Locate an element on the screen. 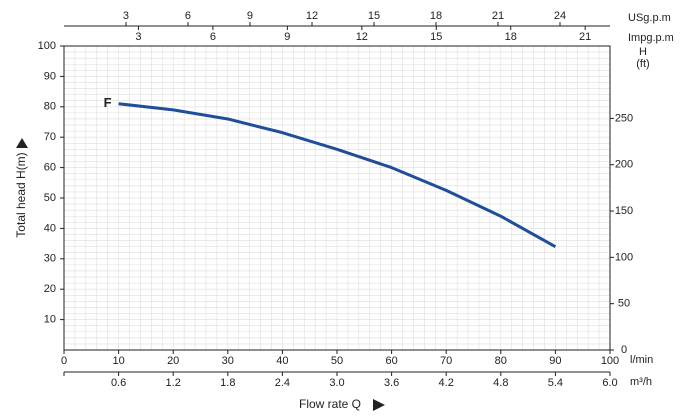 The width and height of the screenshot is (700, 418). y-axis-label: Total head H(m) is located at coordinates (21, 194).